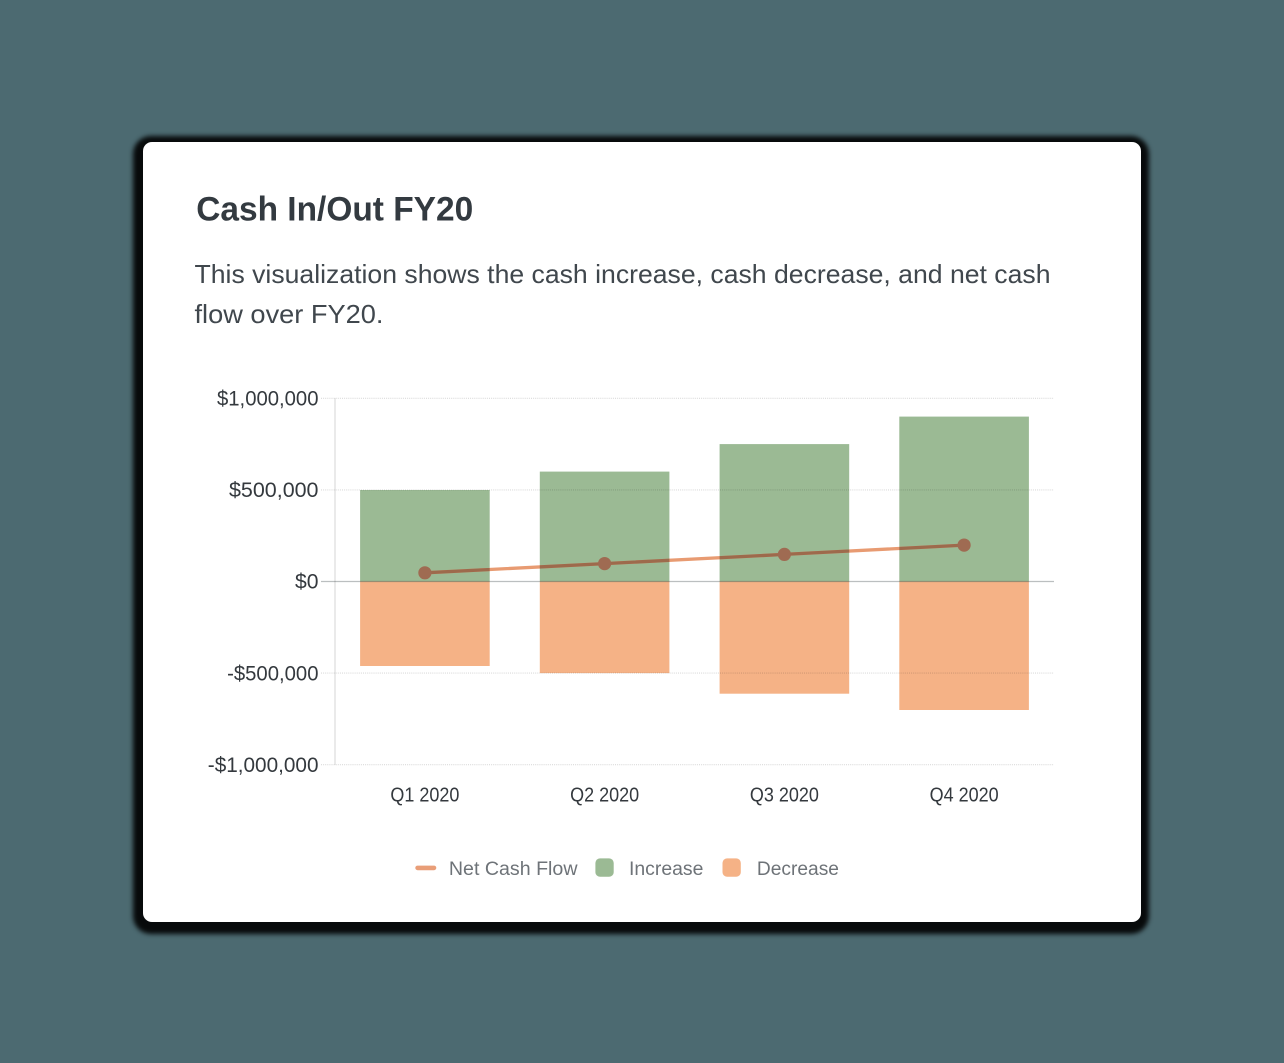 The image size is (1284, 1063). Describe the element at coordinates (513, 869) in the screenshot. I see `svg-text: Net Cash Flow` at that location.